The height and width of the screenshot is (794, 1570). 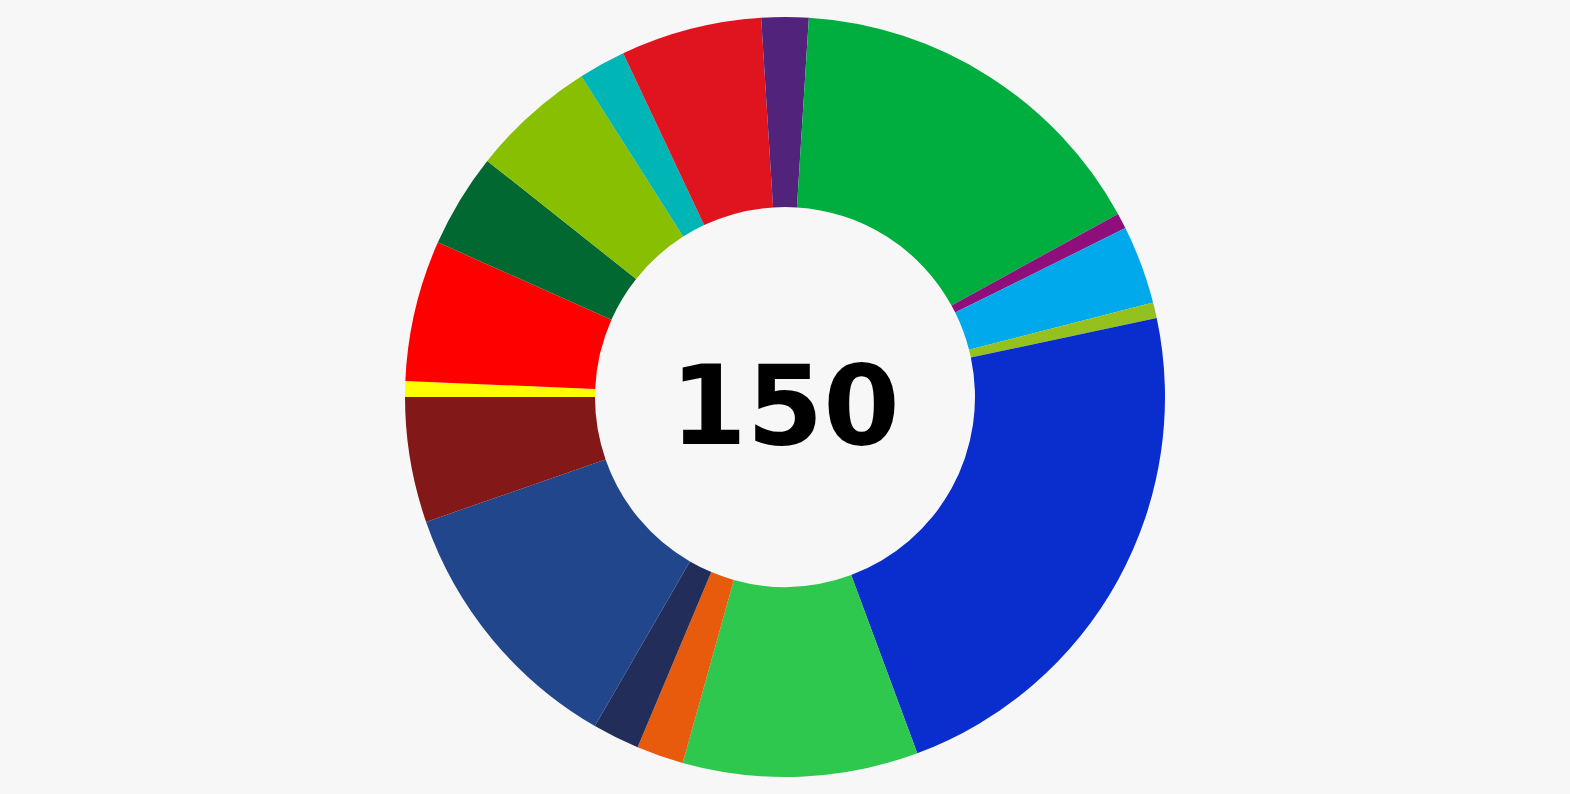 I want to click on text: 150, so click(x=785, y=406).